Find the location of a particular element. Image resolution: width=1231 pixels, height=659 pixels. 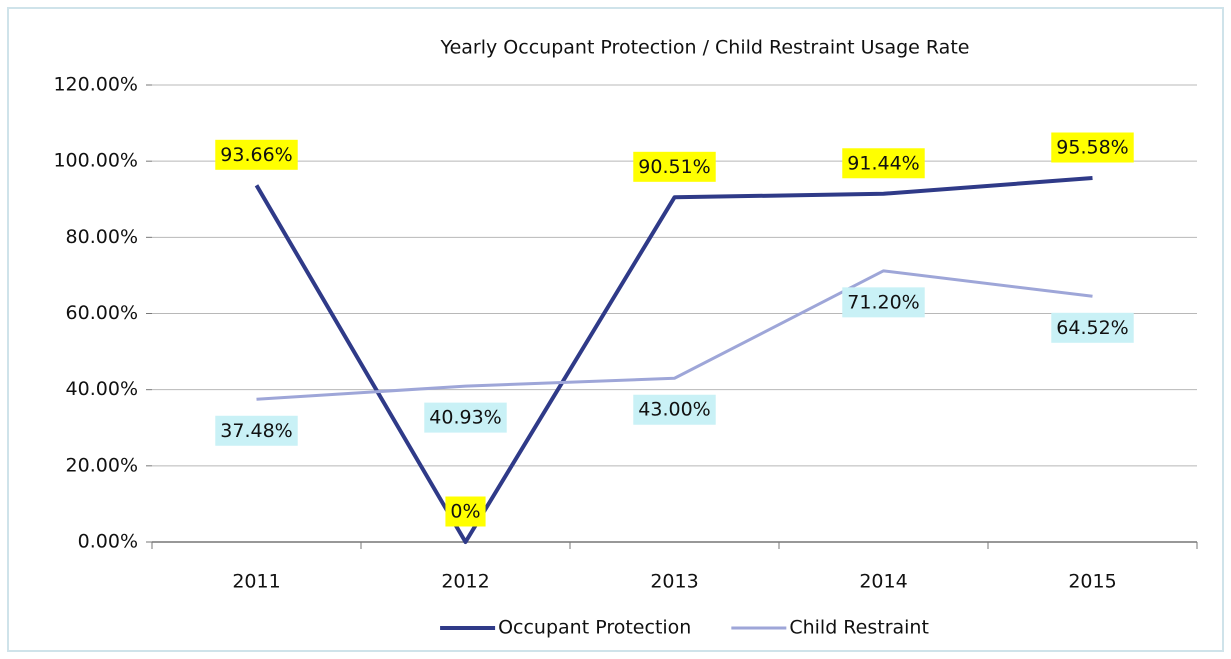

data-label: 43.00% is located at coordinates (674, 409).